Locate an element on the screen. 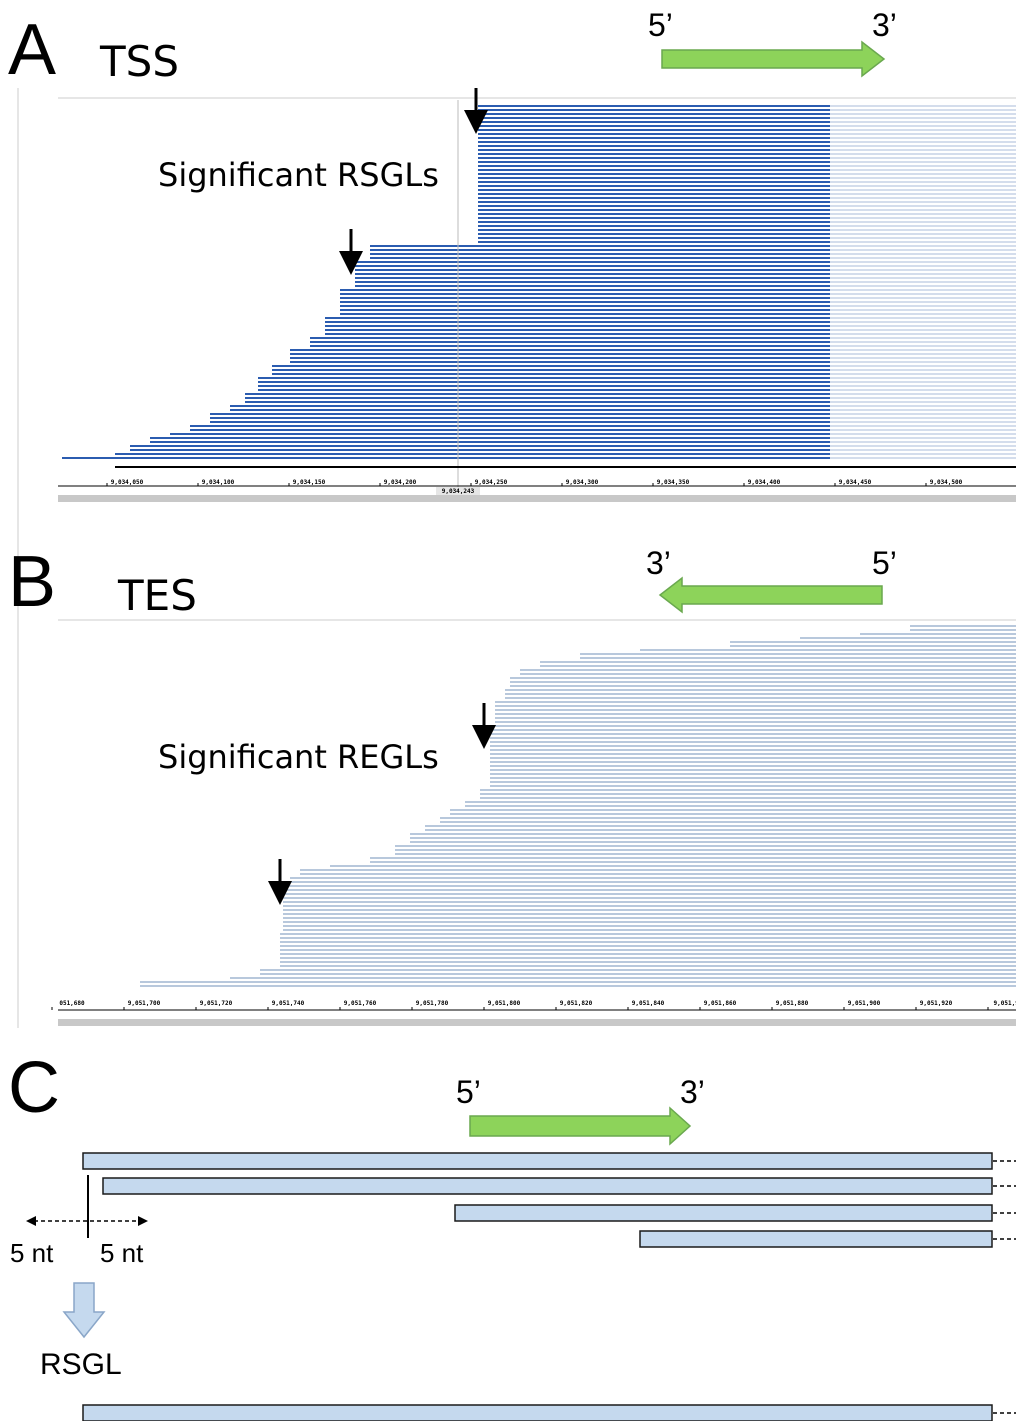 This screenshot has height=1421, width=1016. cursor-box is located at coordinates (458, 491).